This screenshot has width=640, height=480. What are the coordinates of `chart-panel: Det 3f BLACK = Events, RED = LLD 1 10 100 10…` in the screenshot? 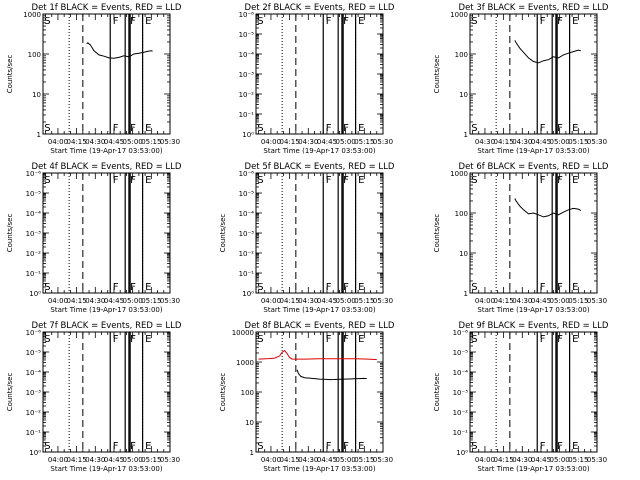 It's located at (521, 79).